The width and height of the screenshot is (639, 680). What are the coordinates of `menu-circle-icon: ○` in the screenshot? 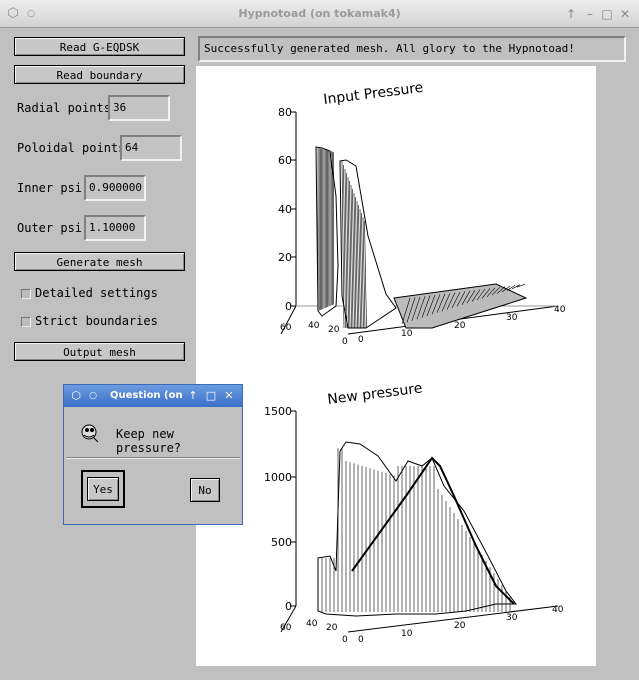 It's located at (31, 14).